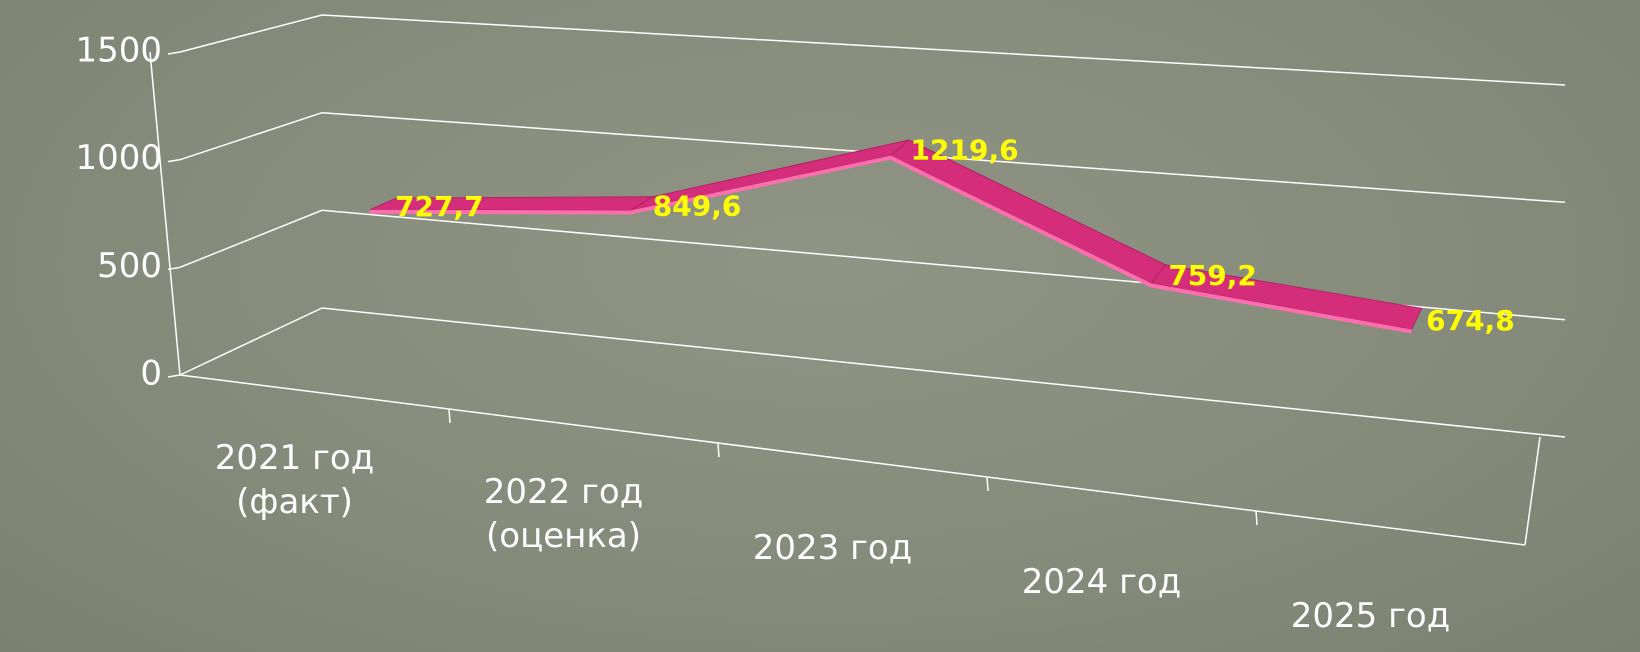 The height and width of the screenshot is (652, 1640). I want to click on floor-edge, so click(1532, 491).